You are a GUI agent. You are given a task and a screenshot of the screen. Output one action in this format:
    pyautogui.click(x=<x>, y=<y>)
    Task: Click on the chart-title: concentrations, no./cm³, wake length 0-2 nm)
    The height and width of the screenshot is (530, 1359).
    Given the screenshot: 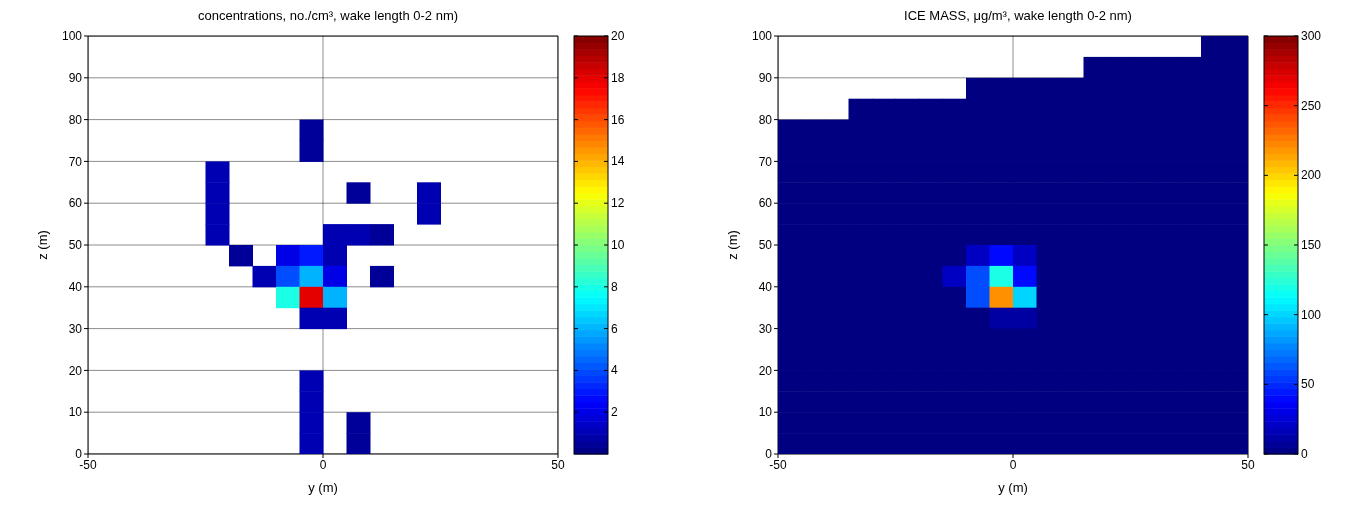 What is the action you would take?
    pyautogui.click(x=328, y=16)
    